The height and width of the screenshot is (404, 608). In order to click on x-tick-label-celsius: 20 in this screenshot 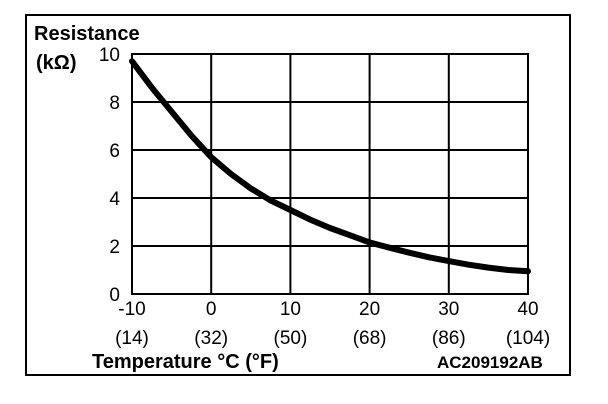, I will do `click(369, 309)`.